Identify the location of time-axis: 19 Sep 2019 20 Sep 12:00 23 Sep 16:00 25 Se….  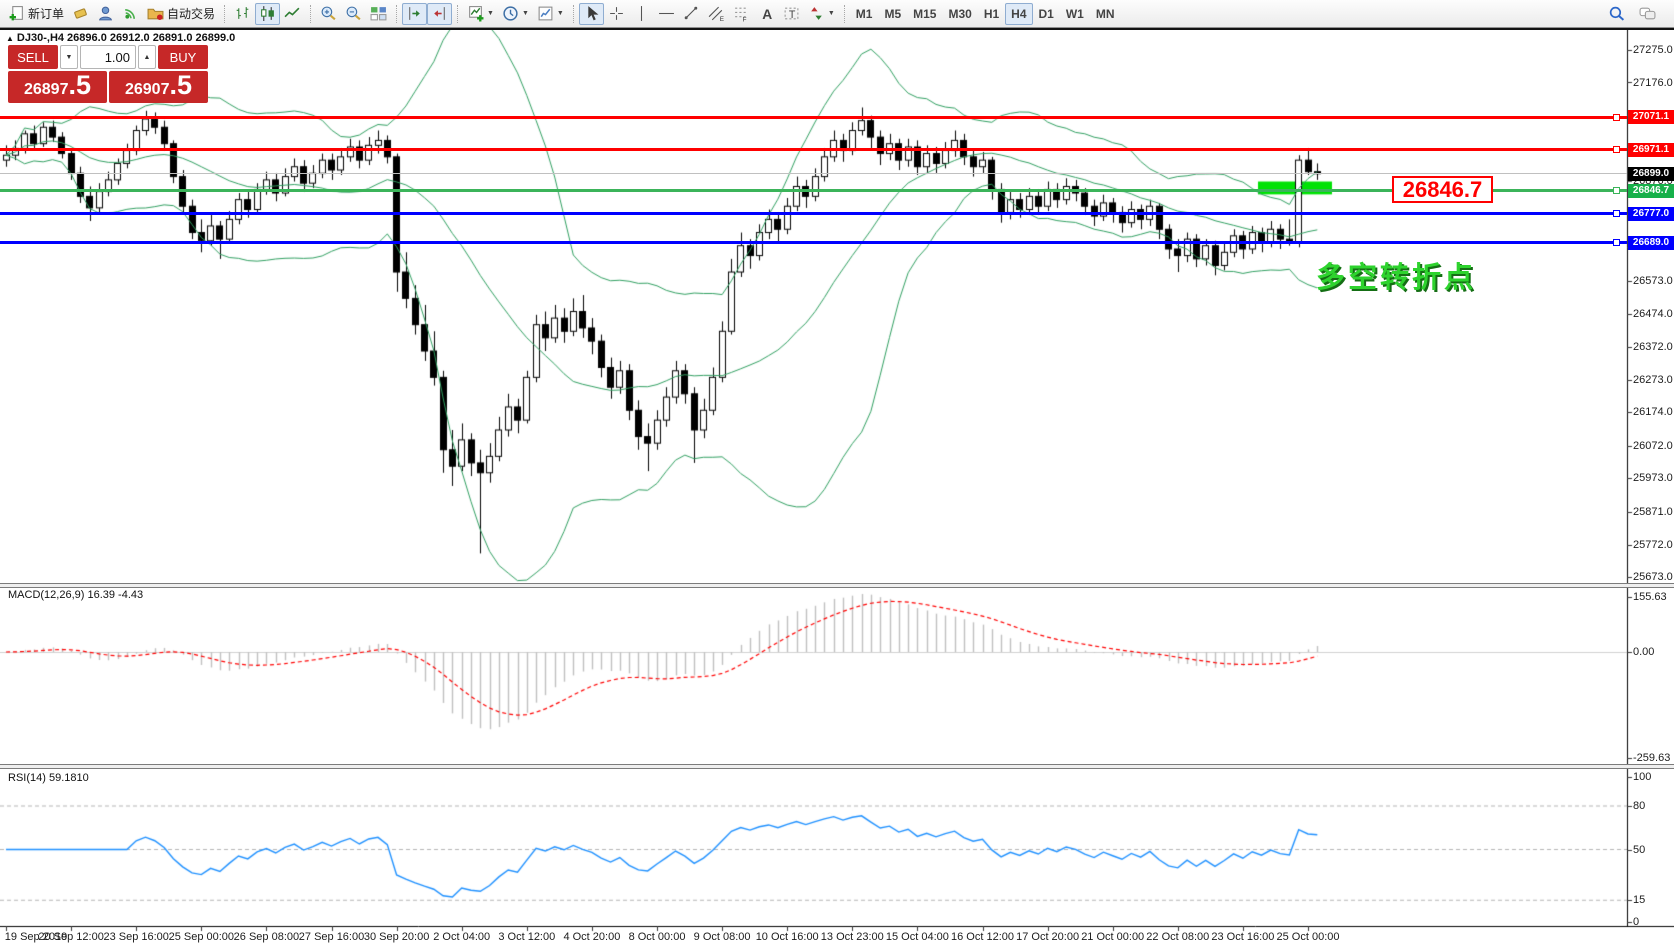
(813, 938).